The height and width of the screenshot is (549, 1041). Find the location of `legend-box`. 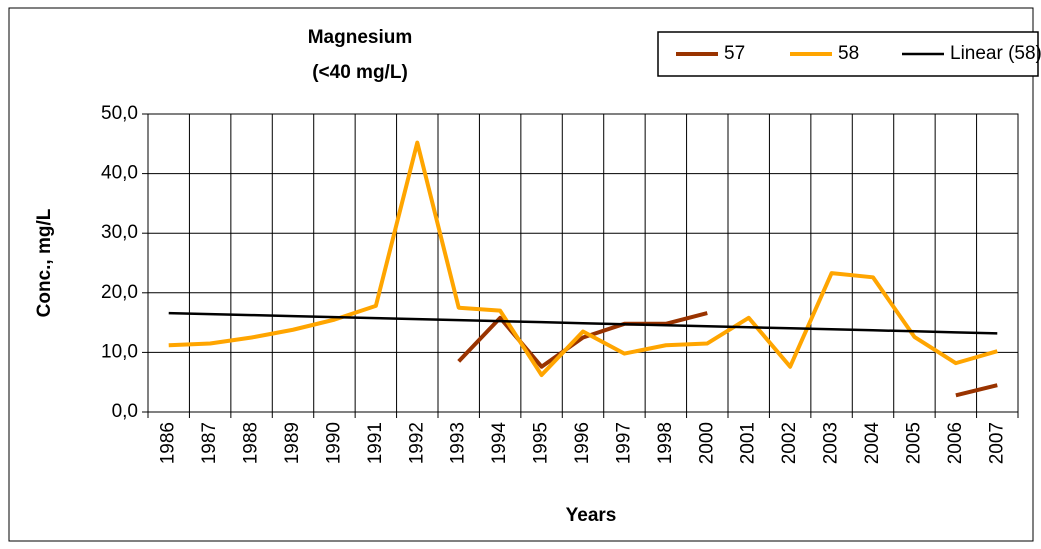

legend-box is located at coordinates (848, 54).